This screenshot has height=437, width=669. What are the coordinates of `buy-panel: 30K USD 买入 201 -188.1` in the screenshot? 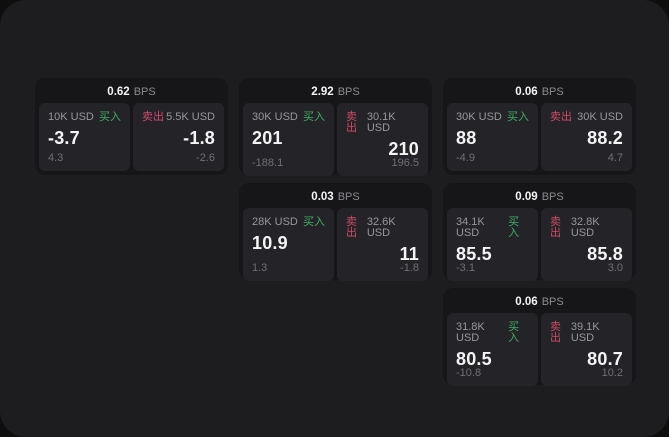 It's located at (288, 139).